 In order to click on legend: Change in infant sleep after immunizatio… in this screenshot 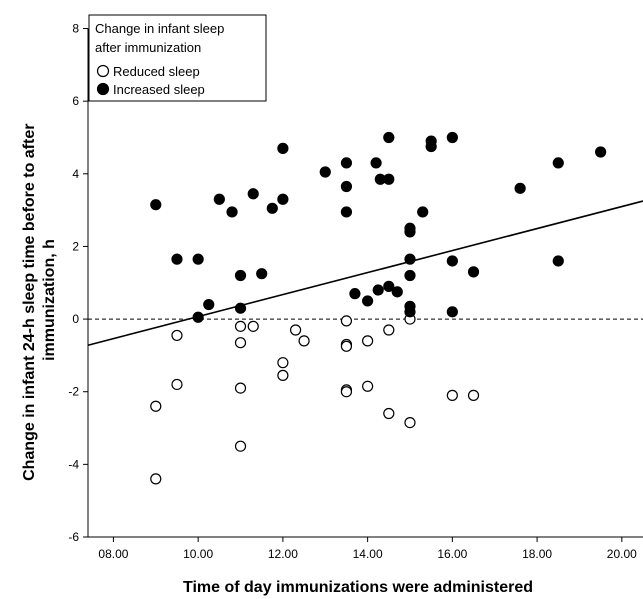, I will do `click(177, 58)`.